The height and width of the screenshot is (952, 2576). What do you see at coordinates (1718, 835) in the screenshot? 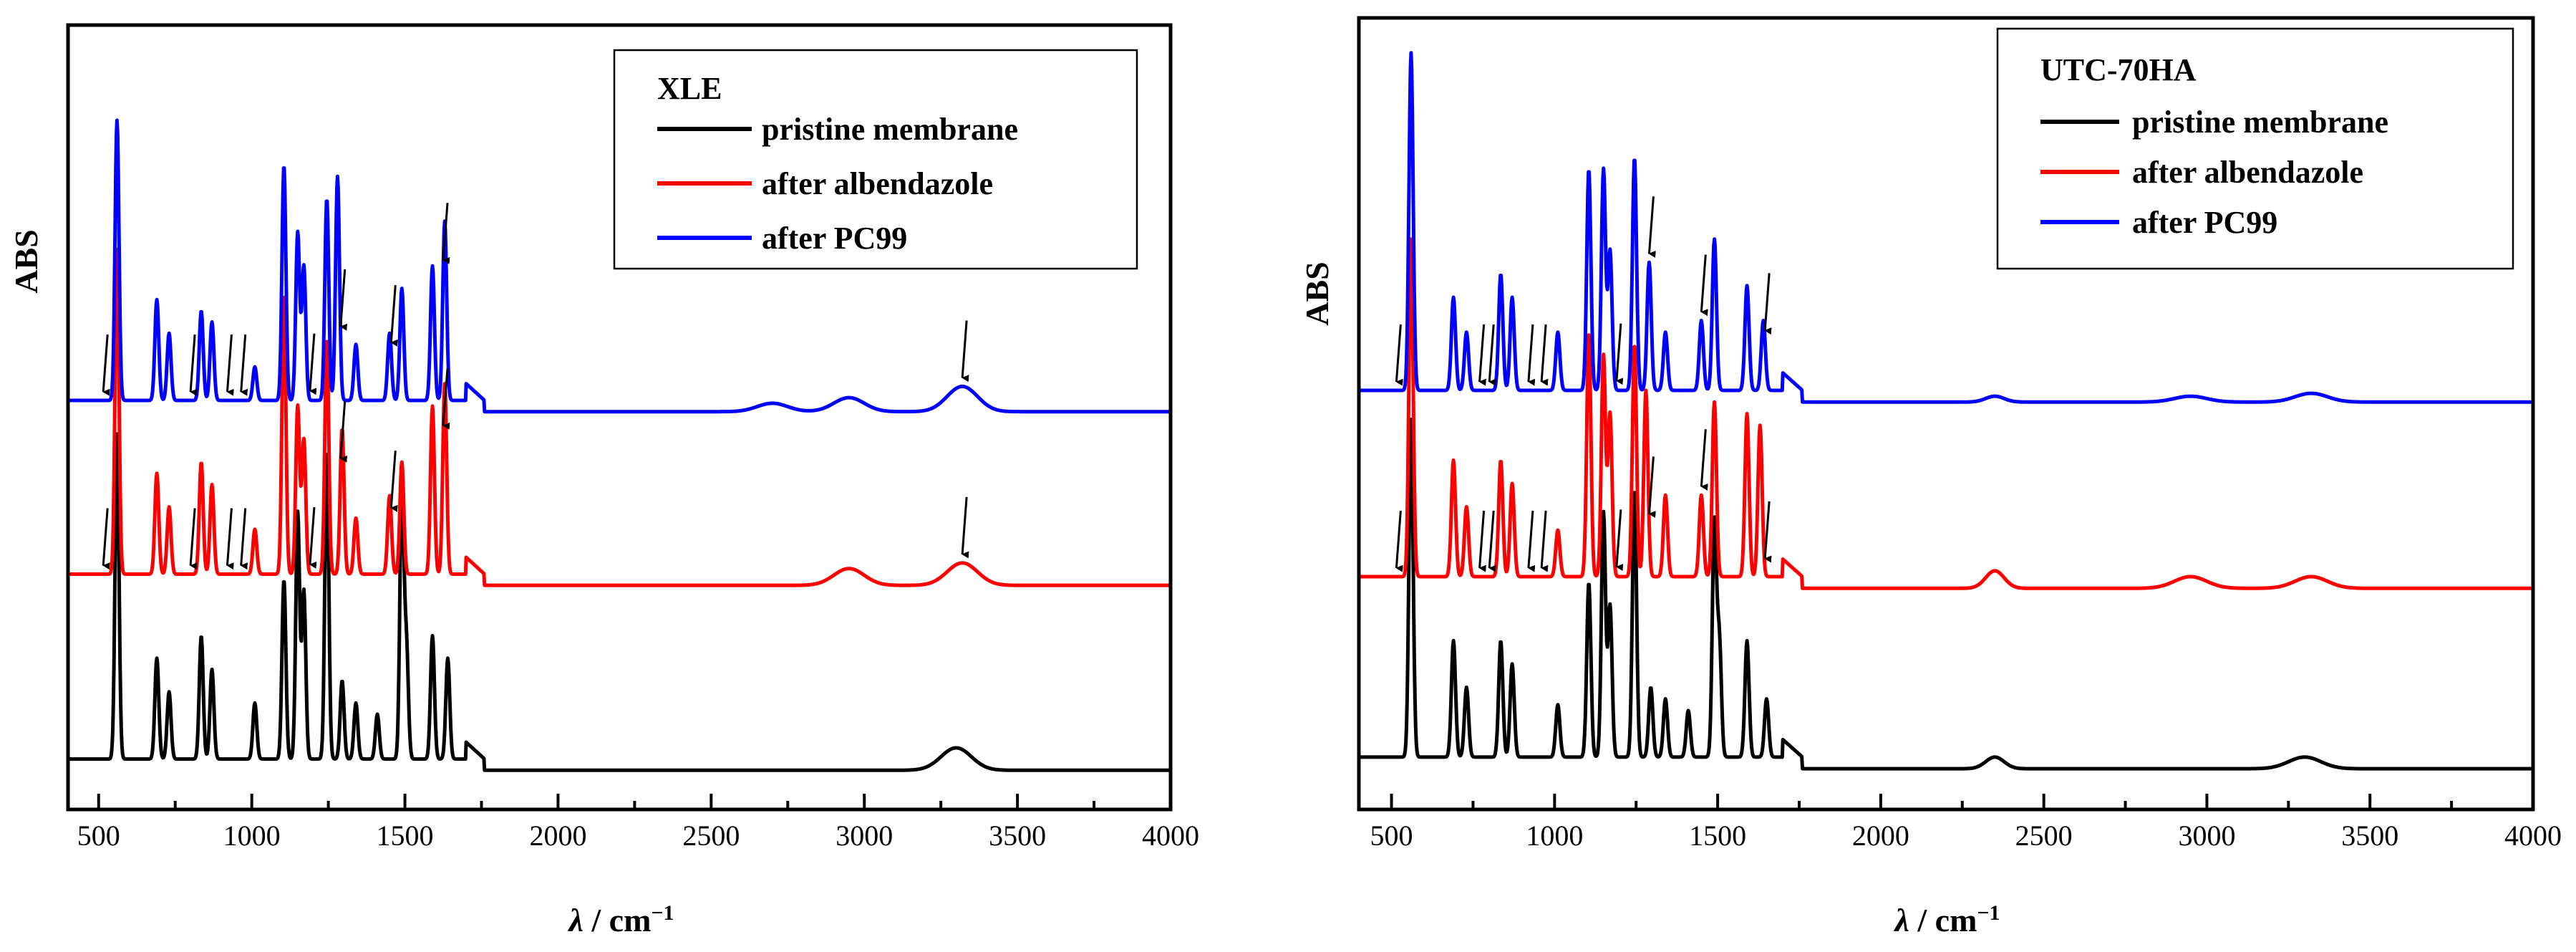
I see `utc-x-tick-label-1500: 1500` at bounding box center [1718, 835].